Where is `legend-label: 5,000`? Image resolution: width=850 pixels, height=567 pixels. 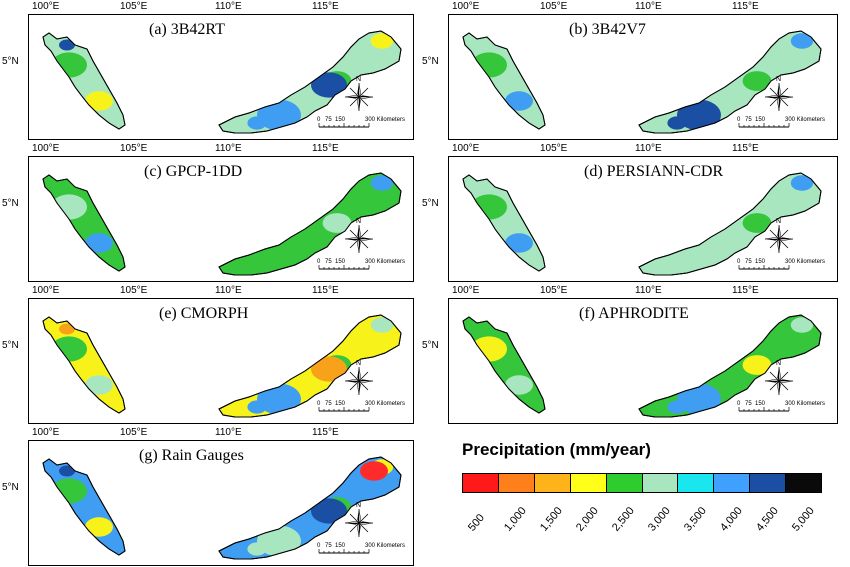
legend-label: 5,000 is located at coordinates (803, 519).